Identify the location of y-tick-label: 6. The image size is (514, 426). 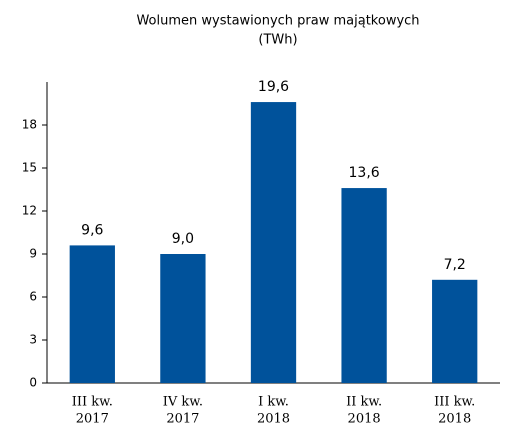
(33, 297).